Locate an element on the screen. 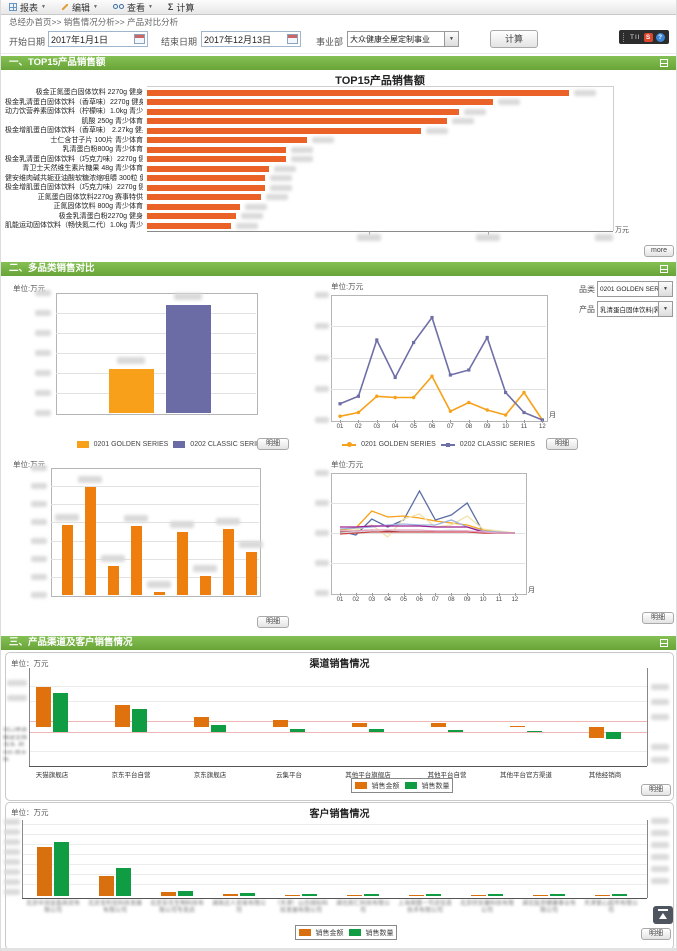  top15-bar-label: 肌酸 250g 青少体育 is located at coordinates (112, 121).